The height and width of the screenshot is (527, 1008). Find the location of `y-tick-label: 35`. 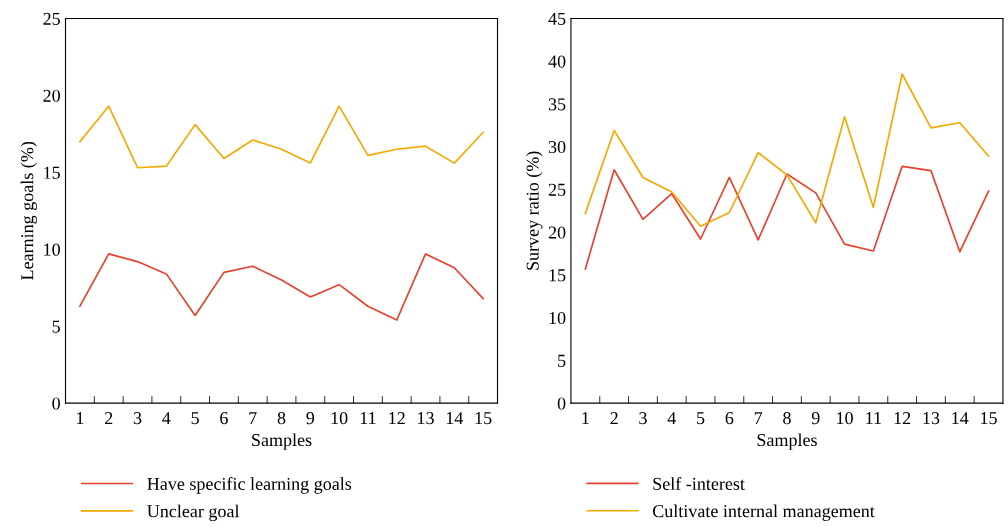

y-tick-label: 35 is located at coordinates (557, 104).